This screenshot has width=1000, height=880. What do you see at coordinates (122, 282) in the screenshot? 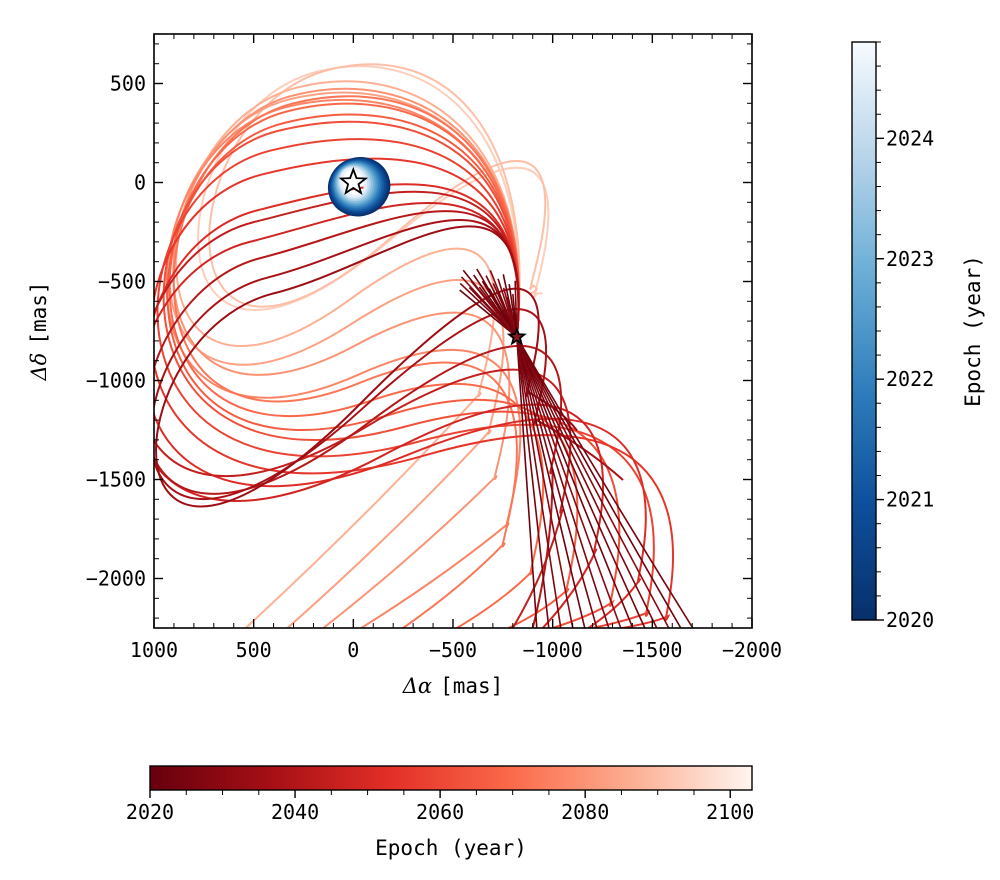
I see `y-tick-label: −500` at bounding box center [122, 282].